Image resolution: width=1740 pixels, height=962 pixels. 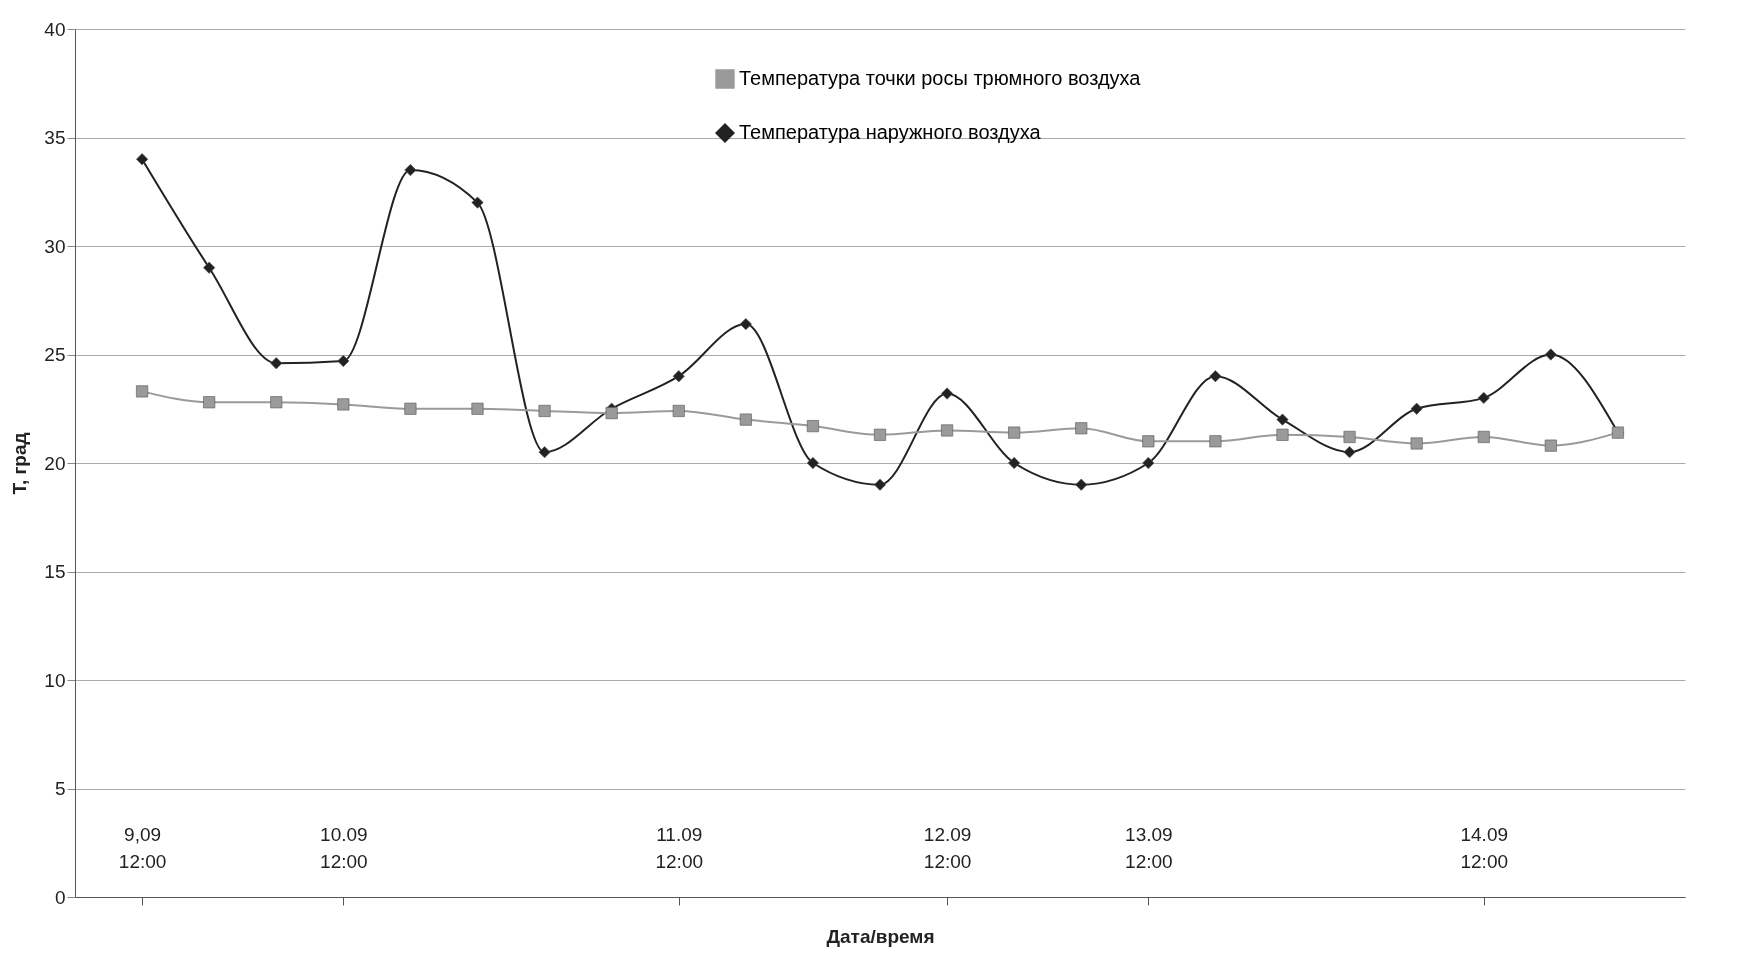 What do you see at coordinates (60, 897) in the screenshot?
I see `y-tick-label: 0` at bounding box center [60, 897].